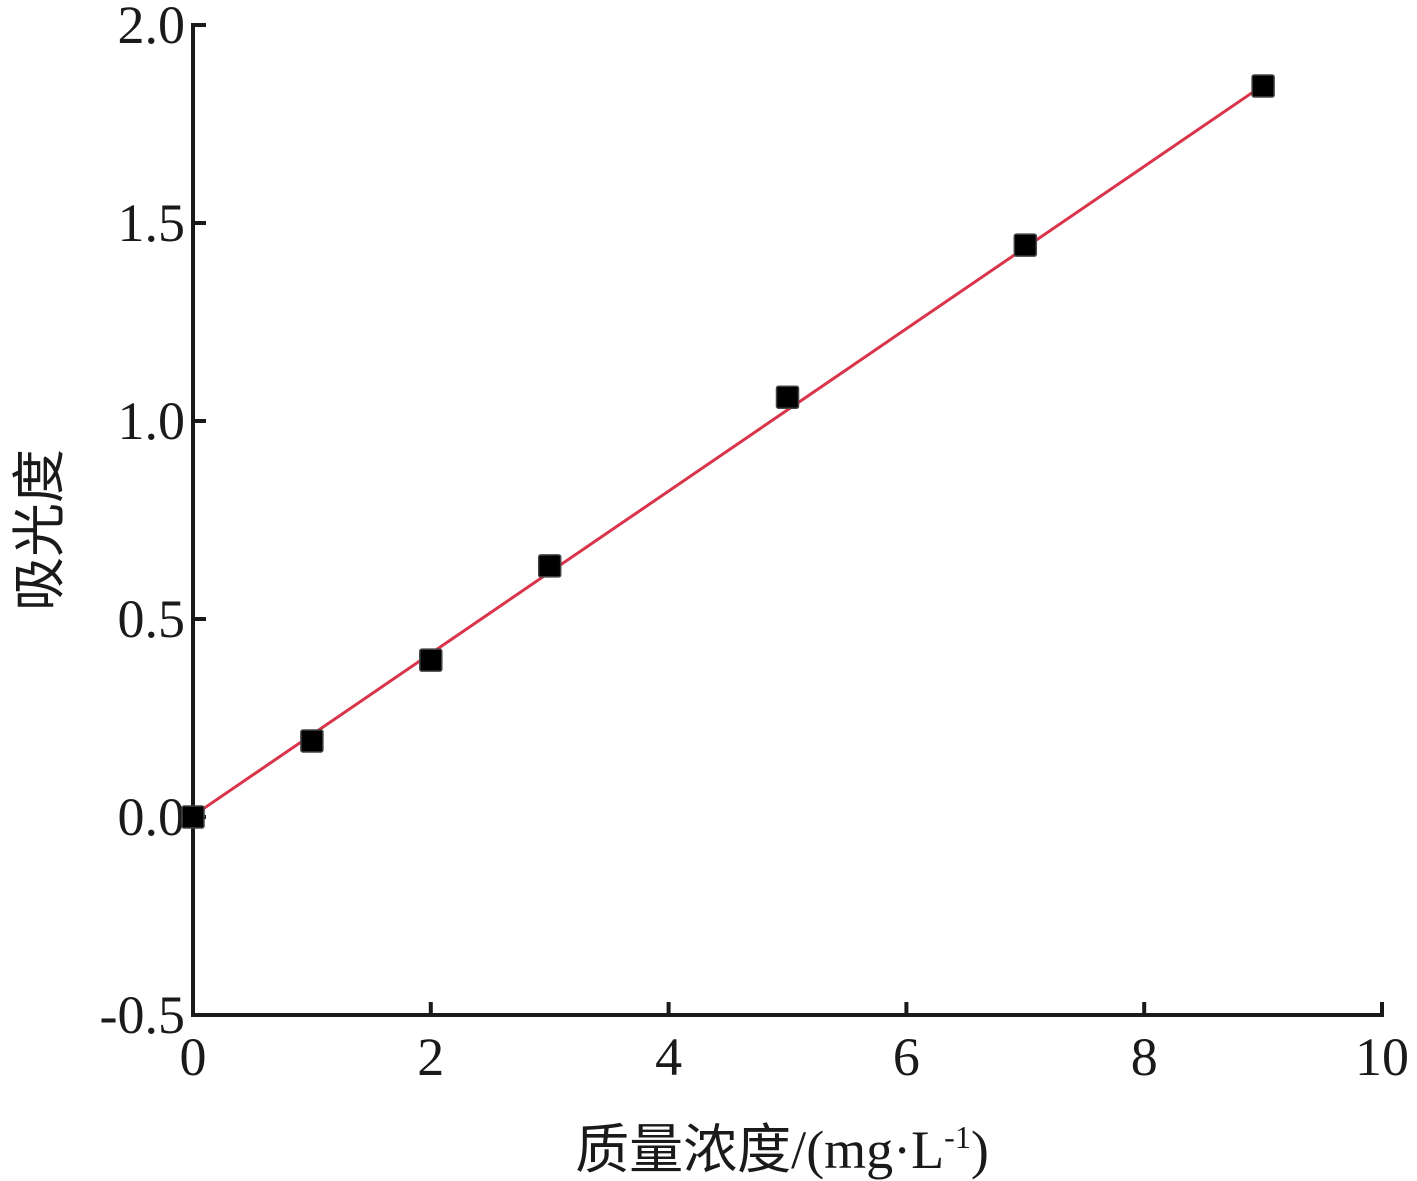 This screenshot has width=1417, height=1181. What do you see at coordinates (1144, 1057) in the screenshot?
I see `x-tick-label: 8` at bounding box center [1144, 1057].